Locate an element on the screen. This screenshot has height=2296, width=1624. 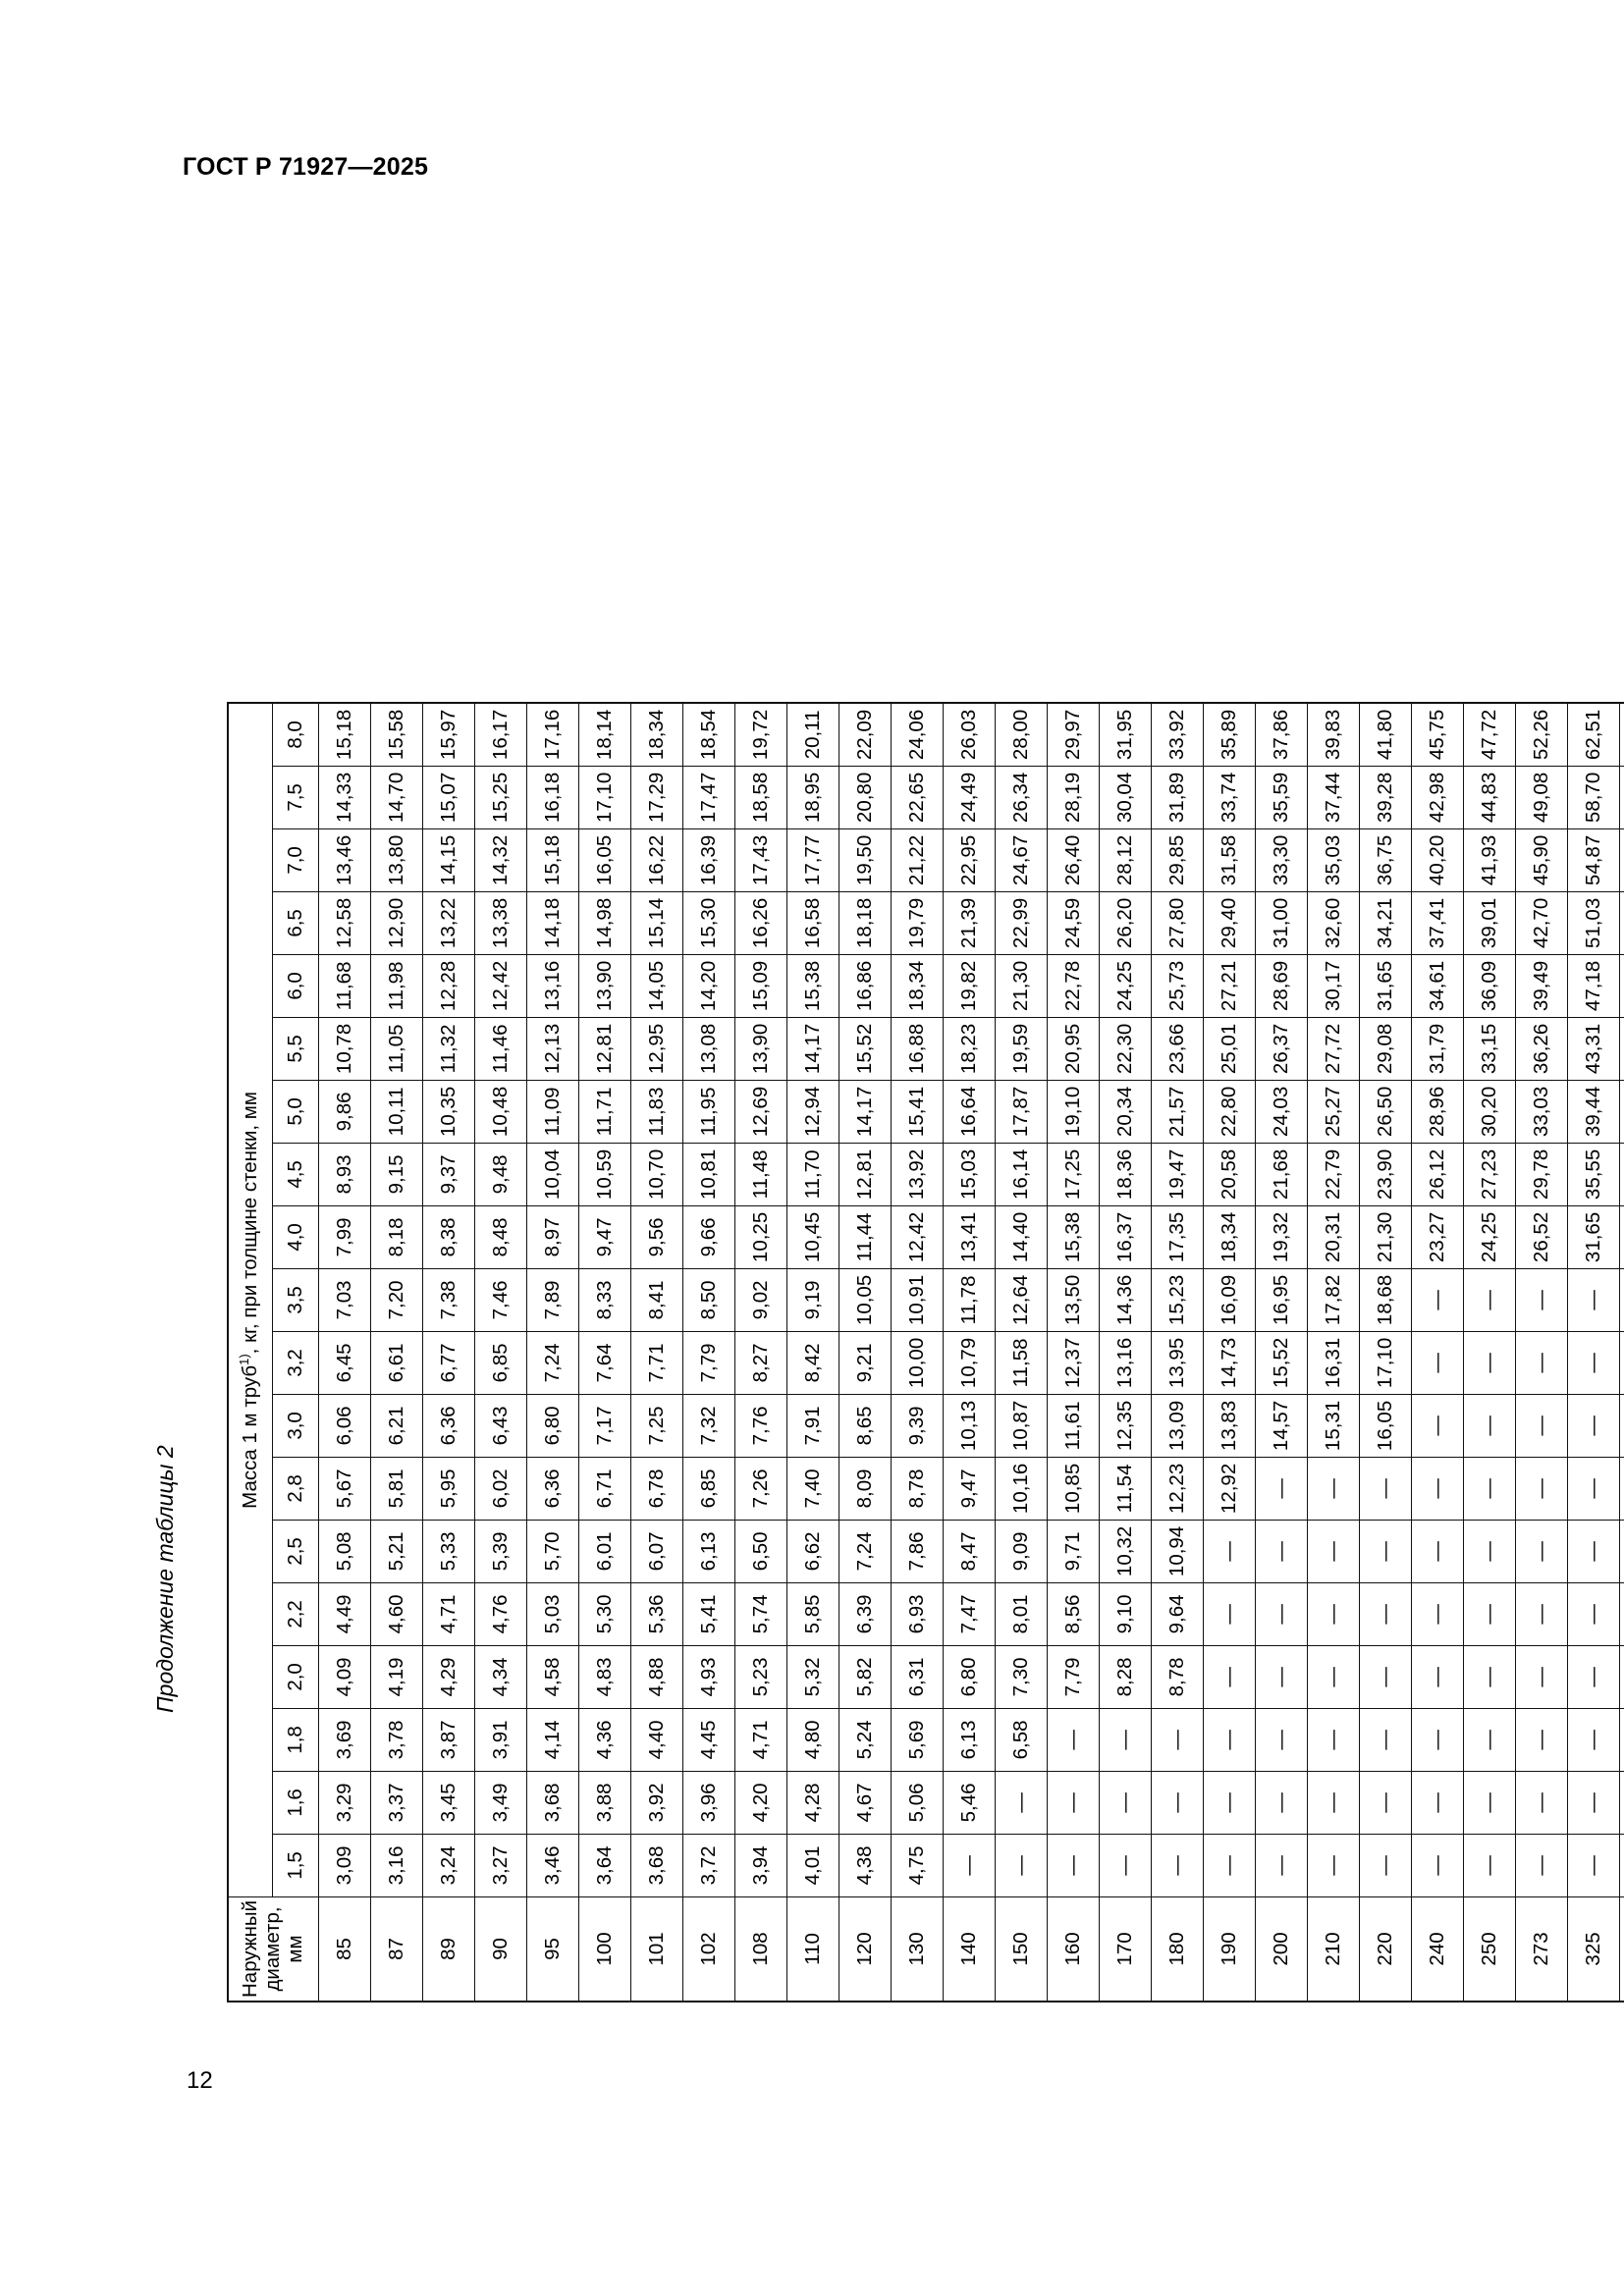
mass-cell: 39,83 is located at coordinates (1333, 735).